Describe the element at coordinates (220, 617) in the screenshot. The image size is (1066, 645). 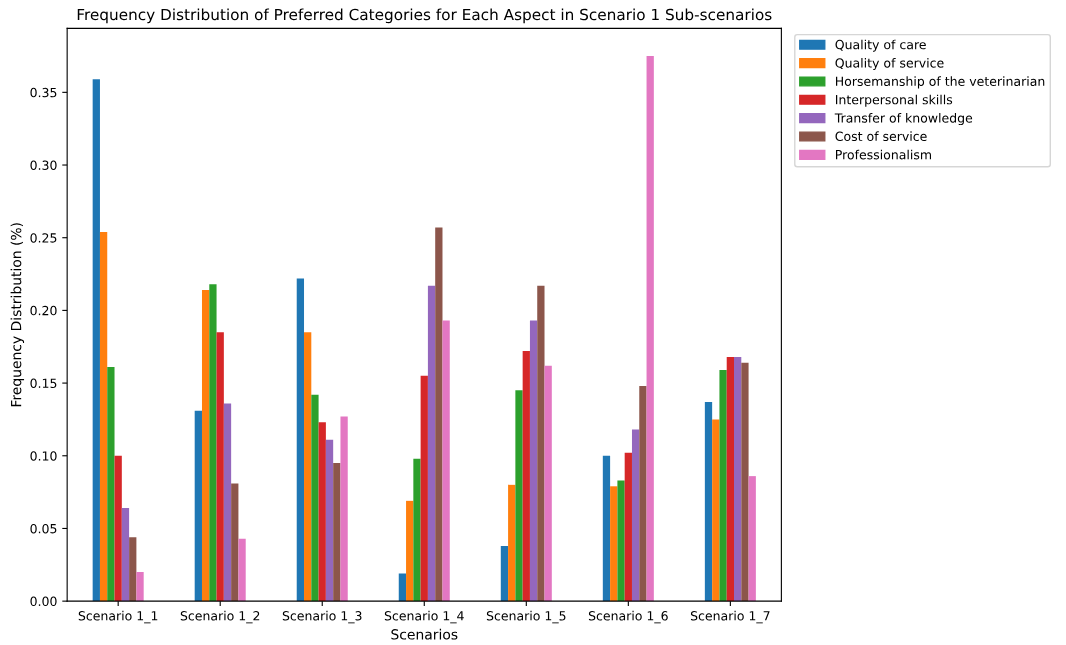
I see `x-tick-label: Scenario 1_2` at that location.